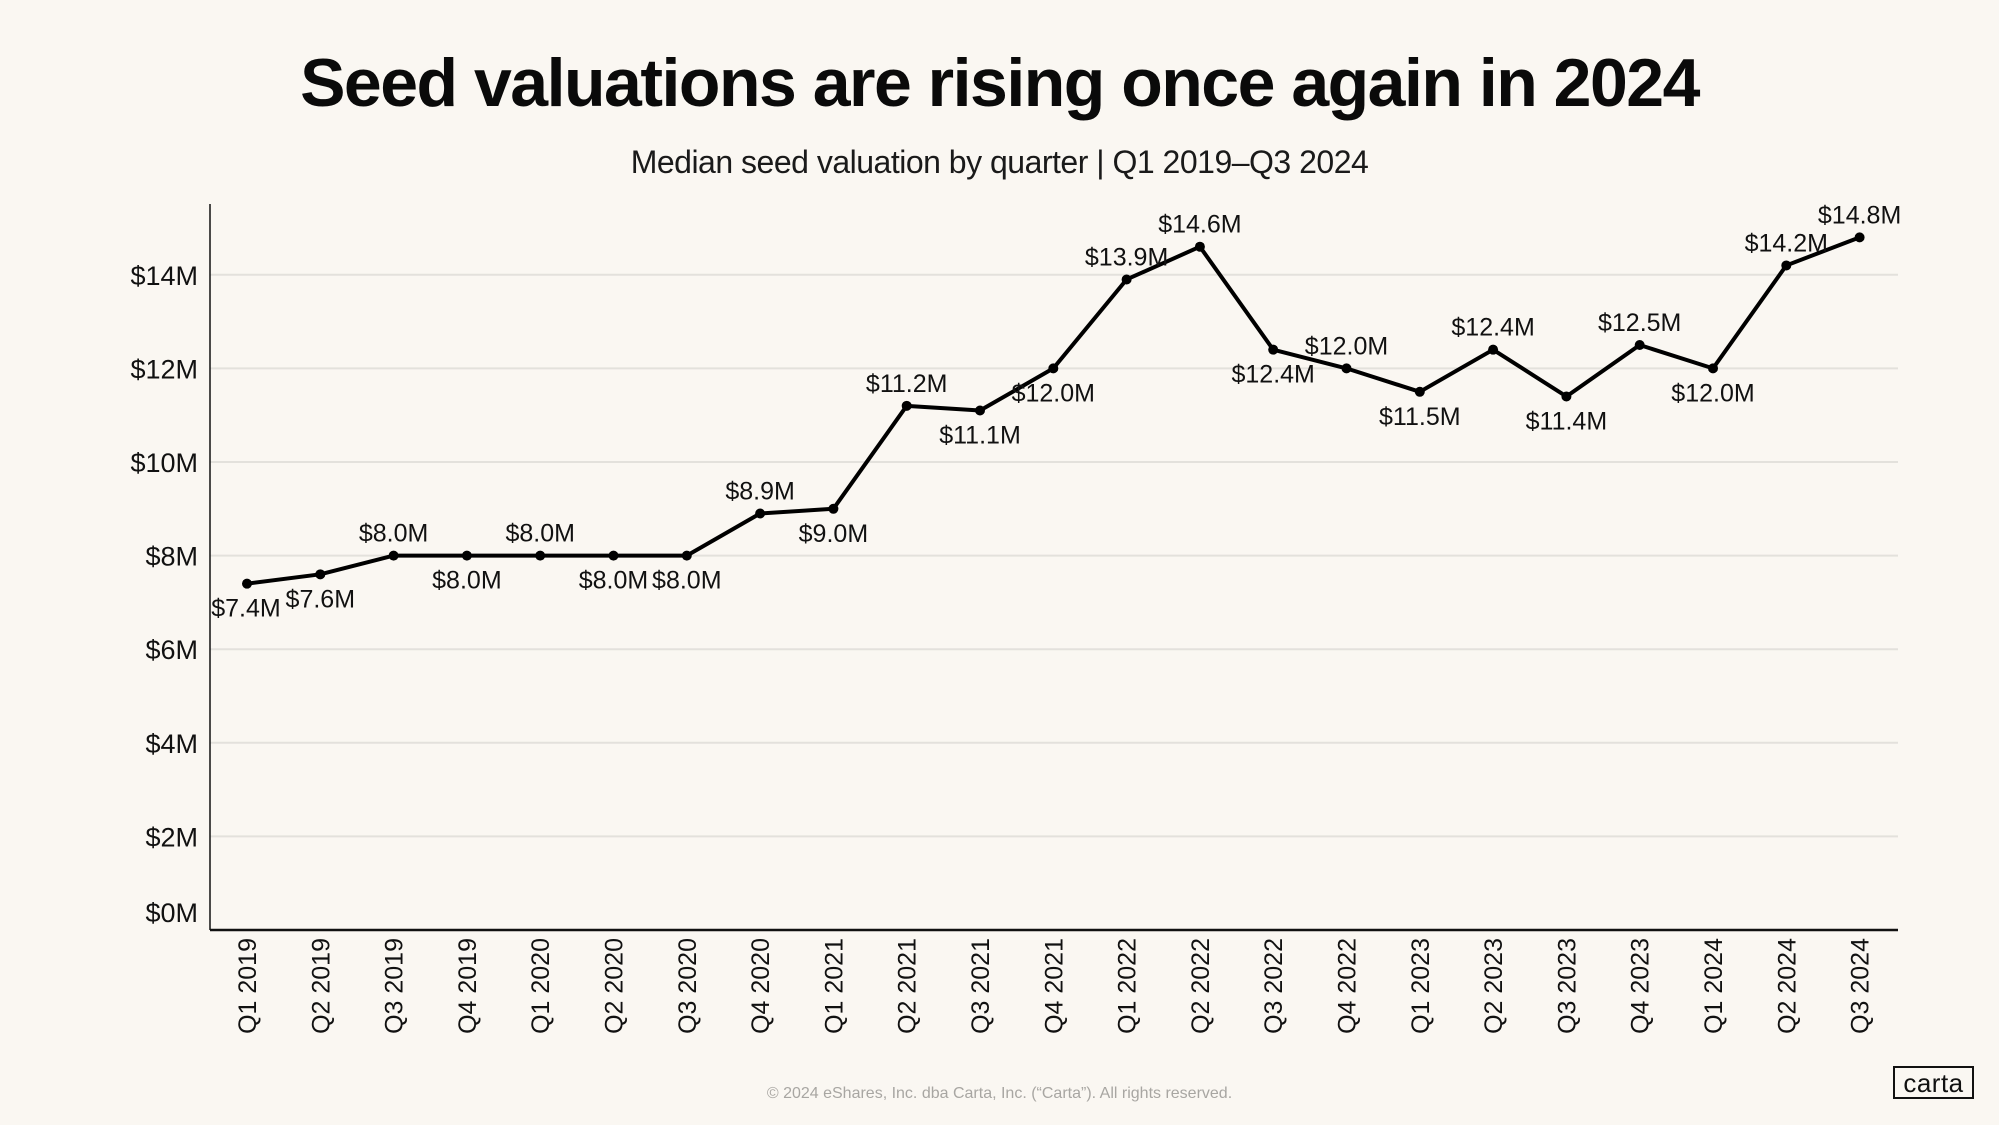 This screenshot has height=1125, width=1999. Describe the element at coordinates (1567, 421) in the screenshot. I see `data-label: $11.4M` at that location.